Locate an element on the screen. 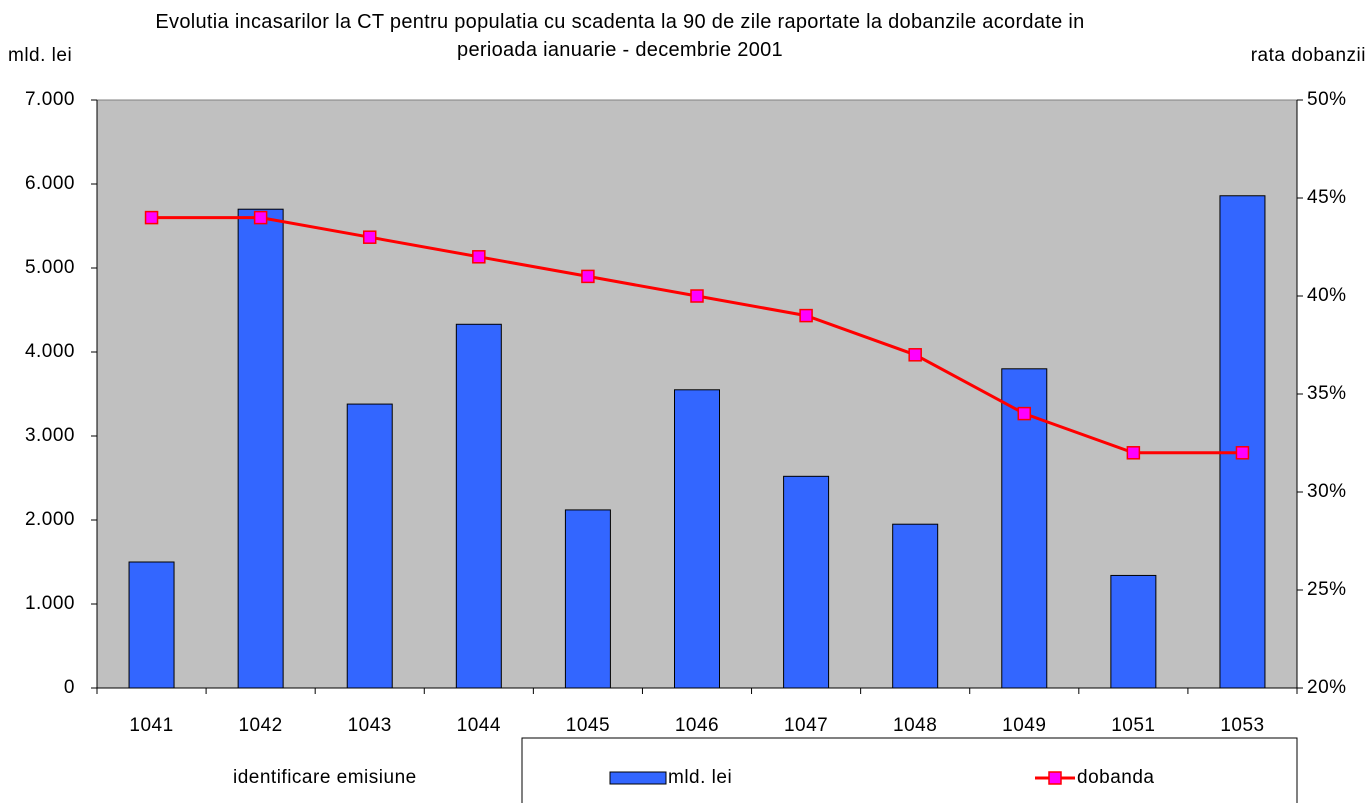 Image resolution: width=1371 pixels, height=803 pixels. x-tick-label: 1048 is located at coordinates (915, 725).